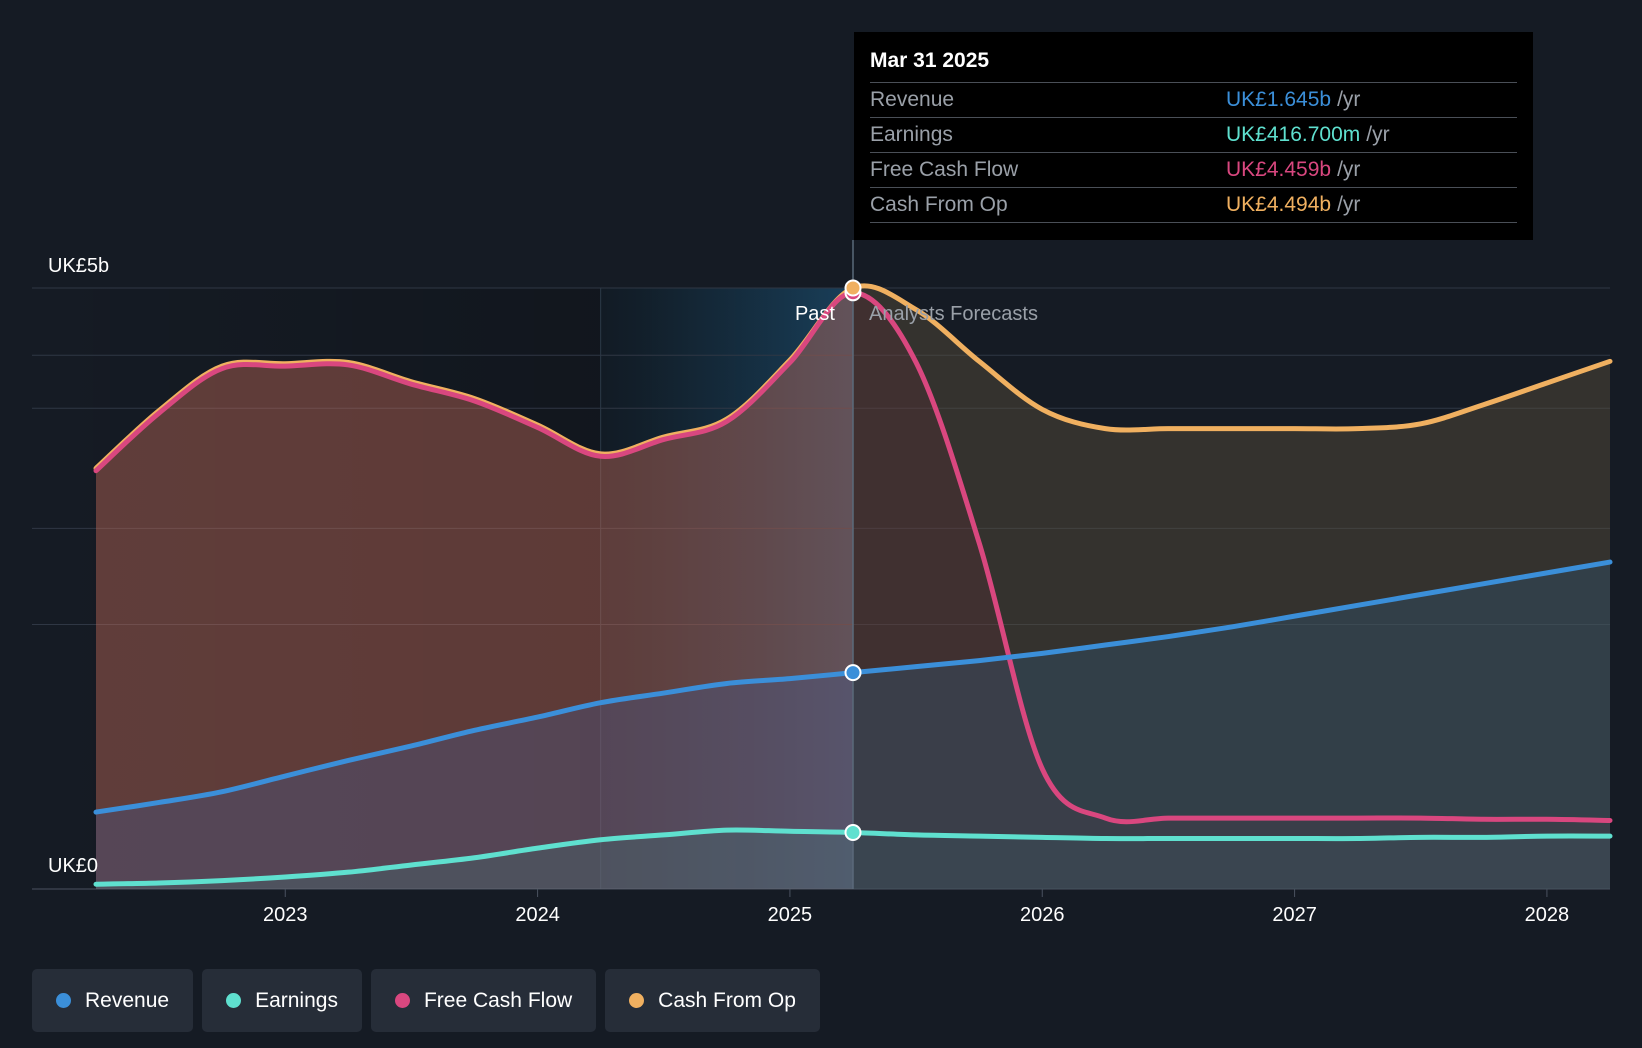  I want to click on tooltip-row-revenue: Revenue UK£1.645b /yr, so click(1193, 99).